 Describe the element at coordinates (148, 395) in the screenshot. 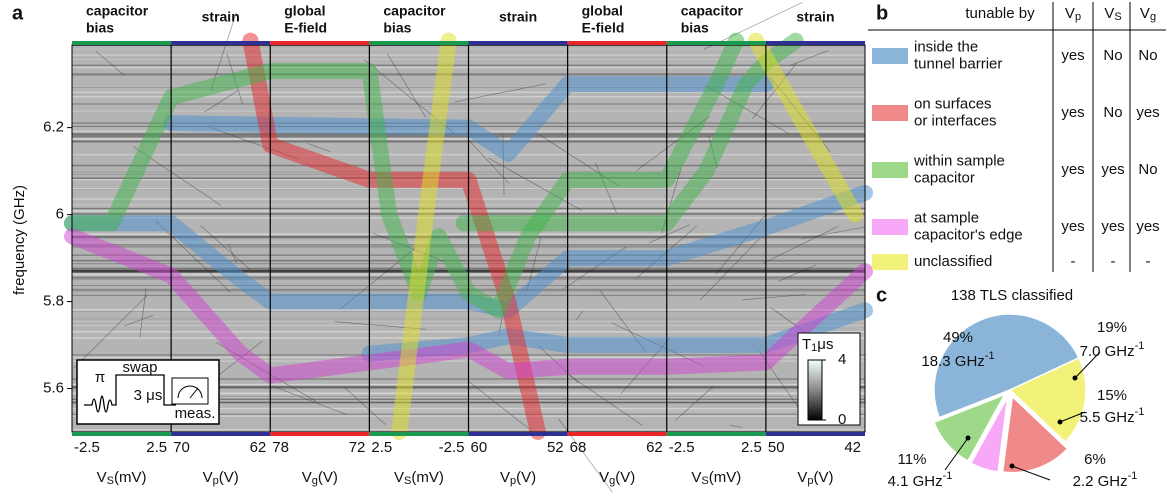

I see `inset-text: 3 μs` at that location.